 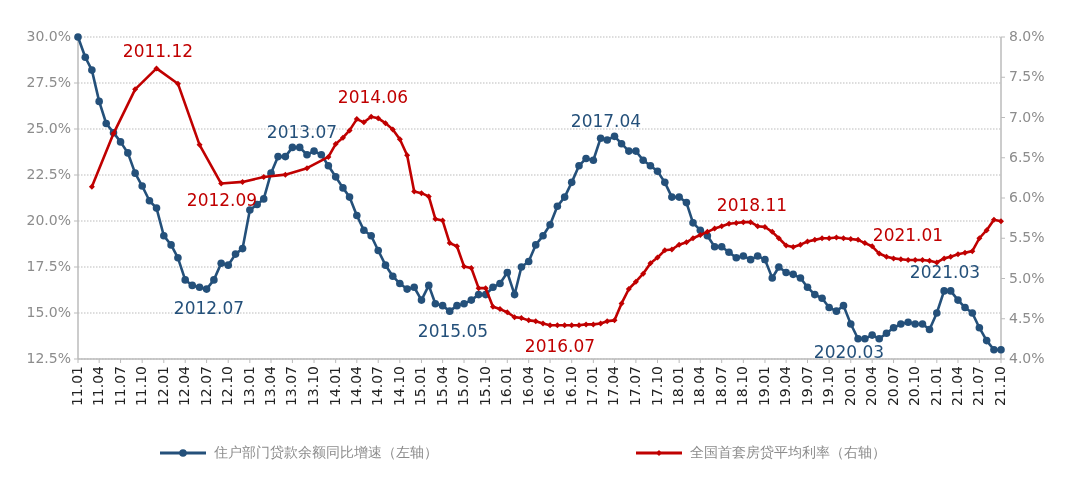 I want to click on x-tick-label: 14.10, so click(x=398, y=386).